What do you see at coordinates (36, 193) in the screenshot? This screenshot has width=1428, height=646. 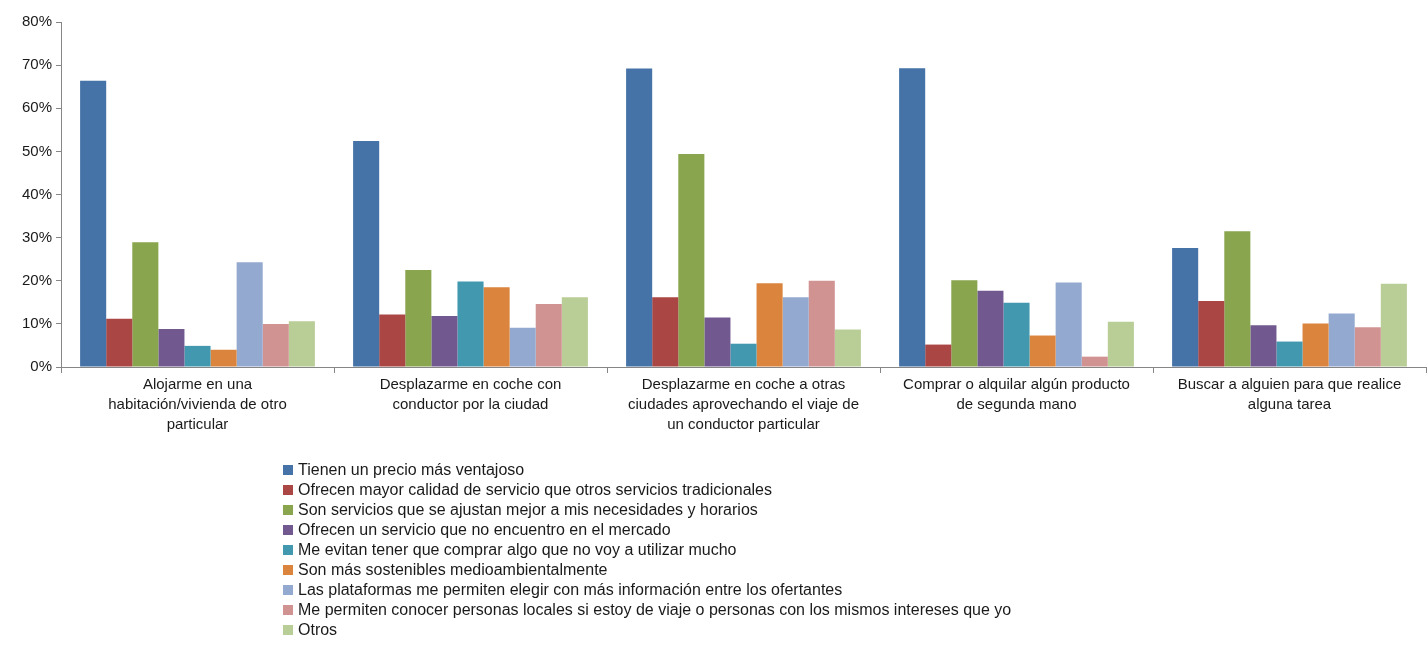 I see `y-tick-label: 40%` at bounding box center [36, 193].